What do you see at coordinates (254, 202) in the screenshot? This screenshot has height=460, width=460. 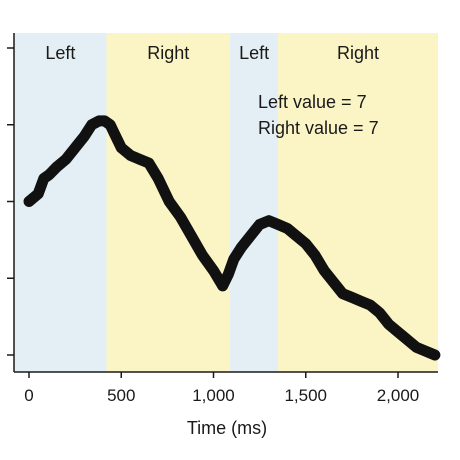 I see `region-3-left` at bounding box center [254, 202].